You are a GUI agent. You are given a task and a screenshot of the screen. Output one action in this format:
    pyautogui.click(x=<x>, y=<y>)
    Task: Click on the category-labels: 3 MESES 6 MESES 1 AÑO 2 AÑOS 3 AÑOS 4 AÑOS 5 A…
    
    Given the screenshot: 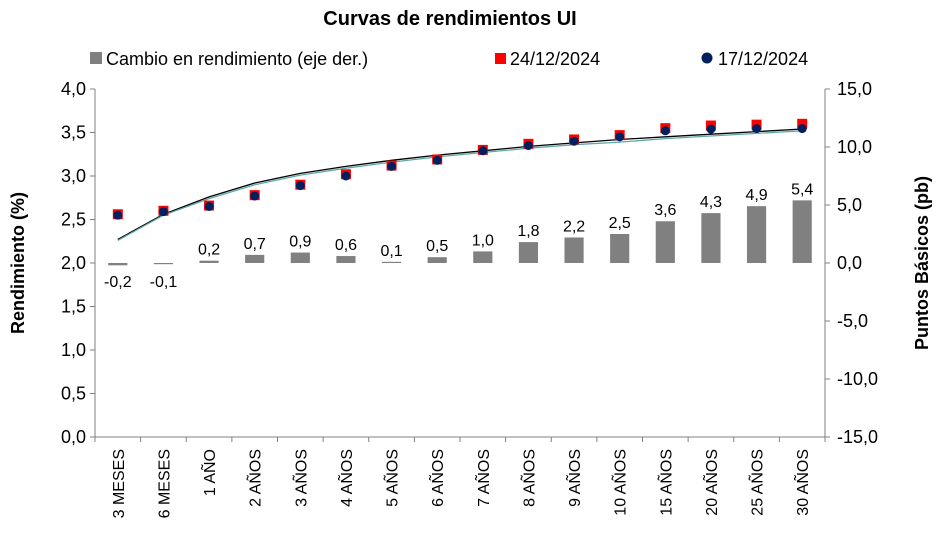 What is the action you would take?
    pyautogui.click(x=461, y=483)
    